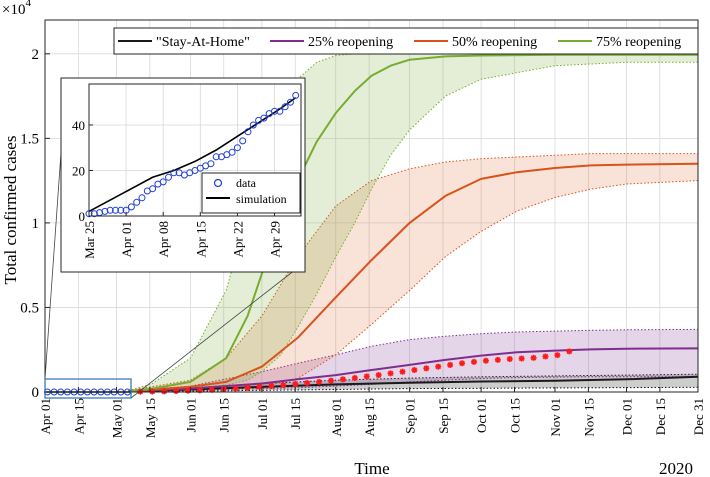  What do you see at coordinates (261, 199) in the screenshot?
I see `inset-legend-label-1: simulation` at bounding box center [261, 199].